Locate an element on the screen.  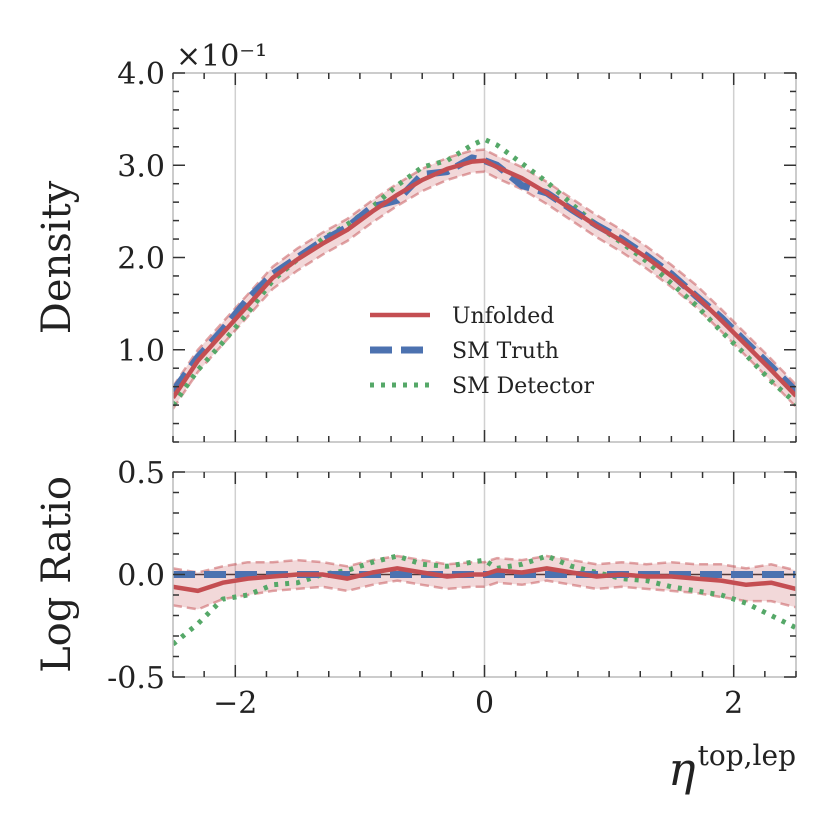
y-tick-label: 1.0 is located at coordinates (141, 351).